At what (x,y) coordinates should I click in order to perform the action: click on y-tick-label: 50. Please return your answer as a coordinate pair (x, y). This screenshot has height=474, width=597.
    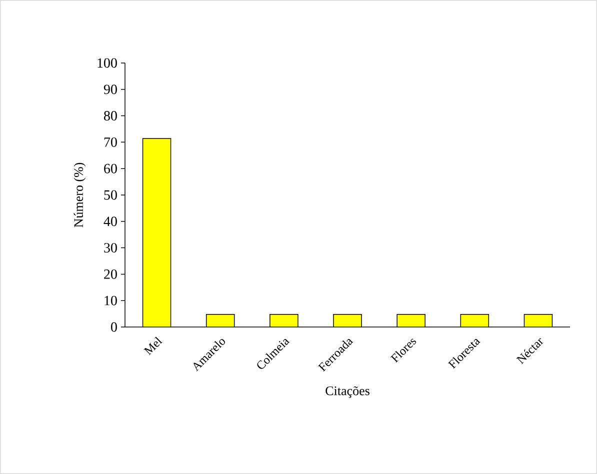
    Looking at the image, I should click on (110, 195).